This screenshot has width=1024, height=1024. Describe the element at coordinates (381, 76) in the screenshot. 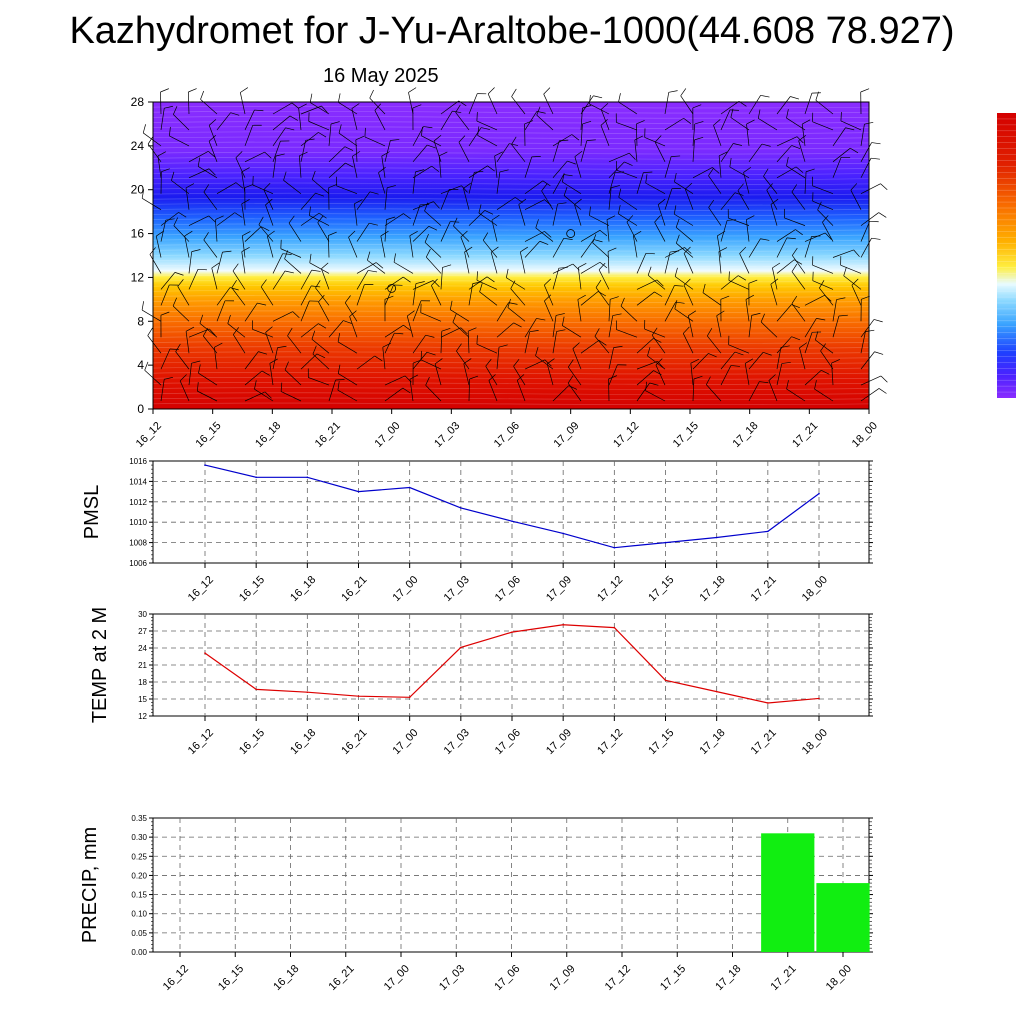

I see `chart-date: 16 May 2025` at that location.